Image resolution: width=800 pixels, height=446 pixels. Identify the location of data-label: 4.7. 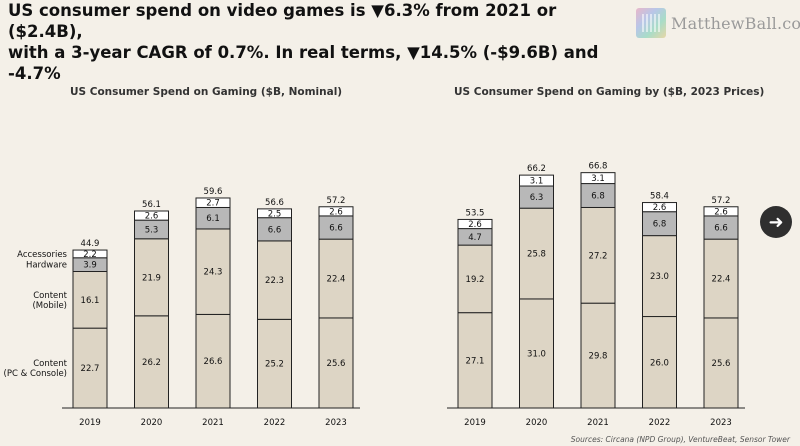
(475, 238).